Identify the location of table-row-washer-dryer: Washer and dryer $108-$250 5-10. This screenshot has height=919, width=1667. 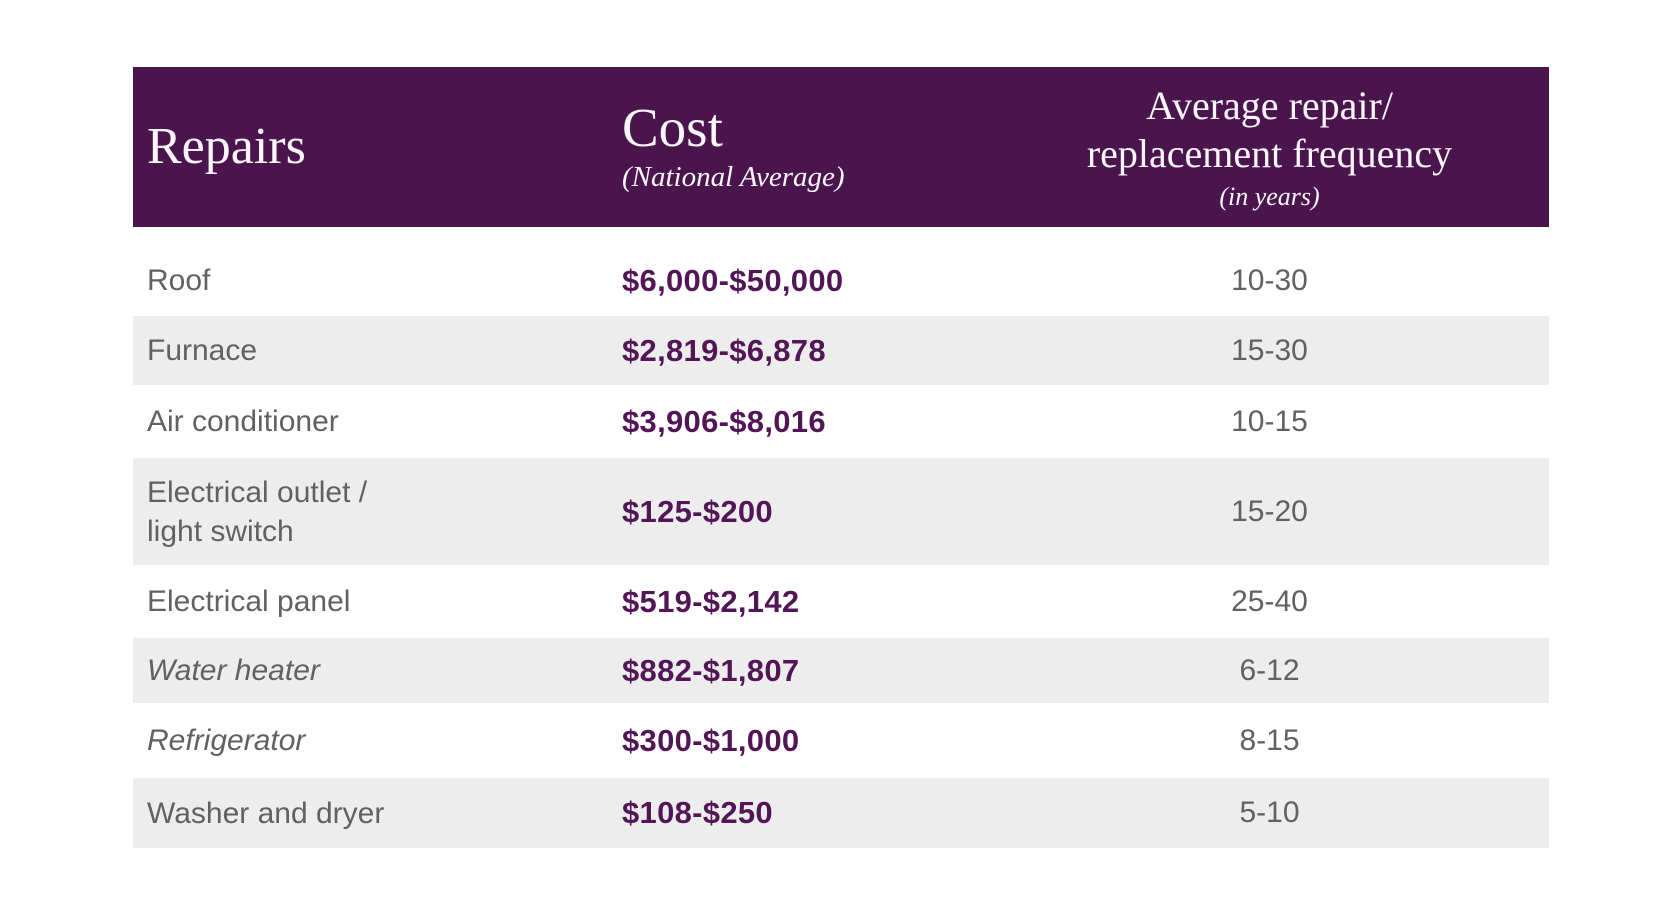
(841, 813).